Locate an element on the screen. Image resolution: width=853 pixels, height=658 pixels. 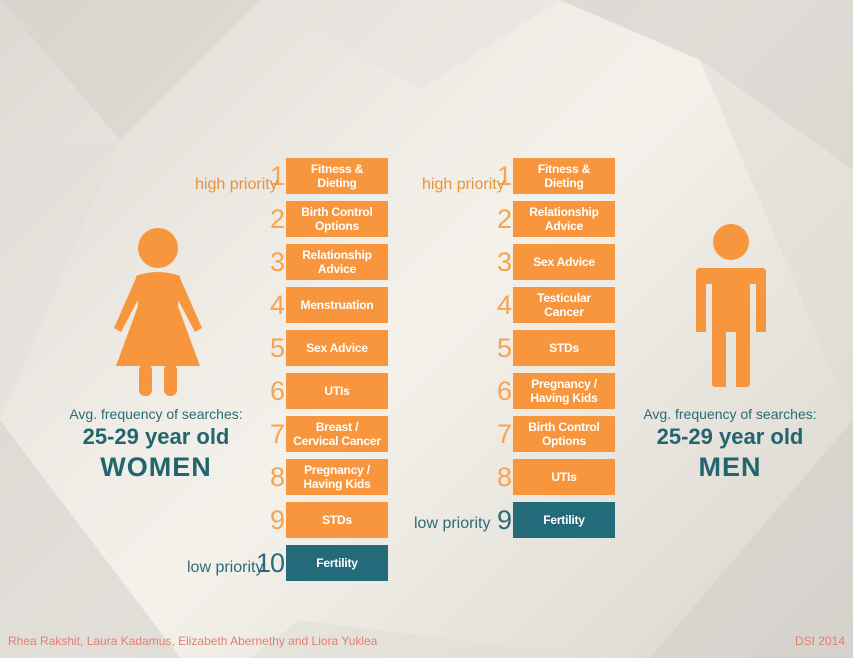
men-low-priority-label: low priority is located at coordinates (452, 523).